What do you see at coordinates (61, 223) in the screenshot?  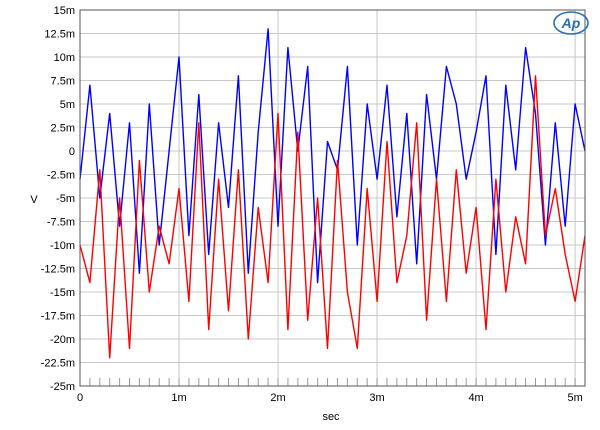 I see `y-tick-label: -7.5m` at bounding box center [61, 223].